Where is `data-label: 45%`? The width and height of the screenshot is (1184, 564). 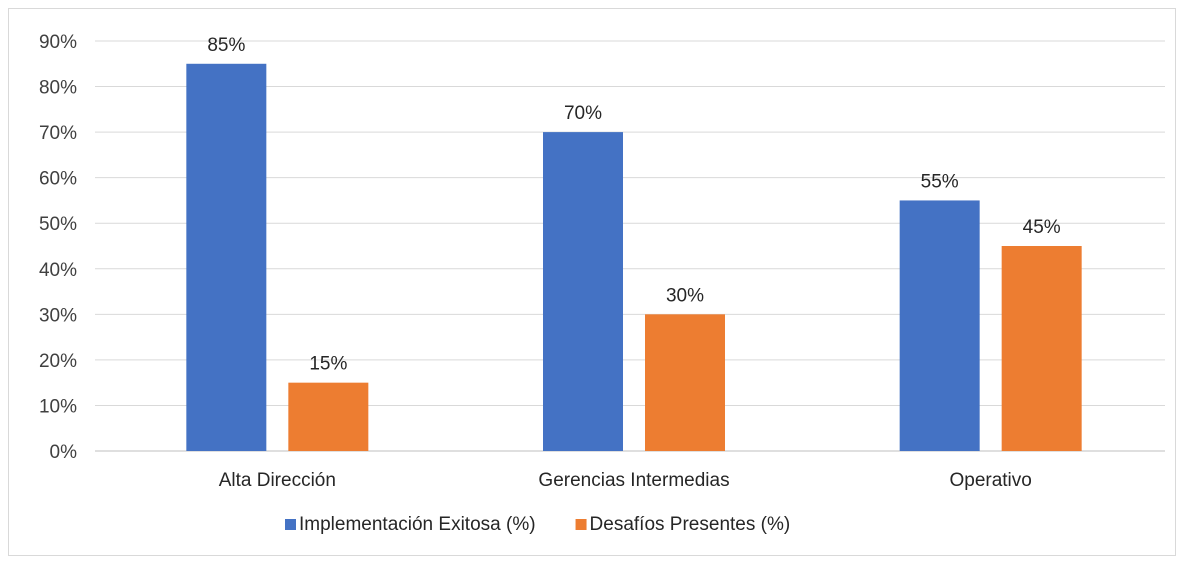
data-label: 45% is located at coordinates (1042, 227).